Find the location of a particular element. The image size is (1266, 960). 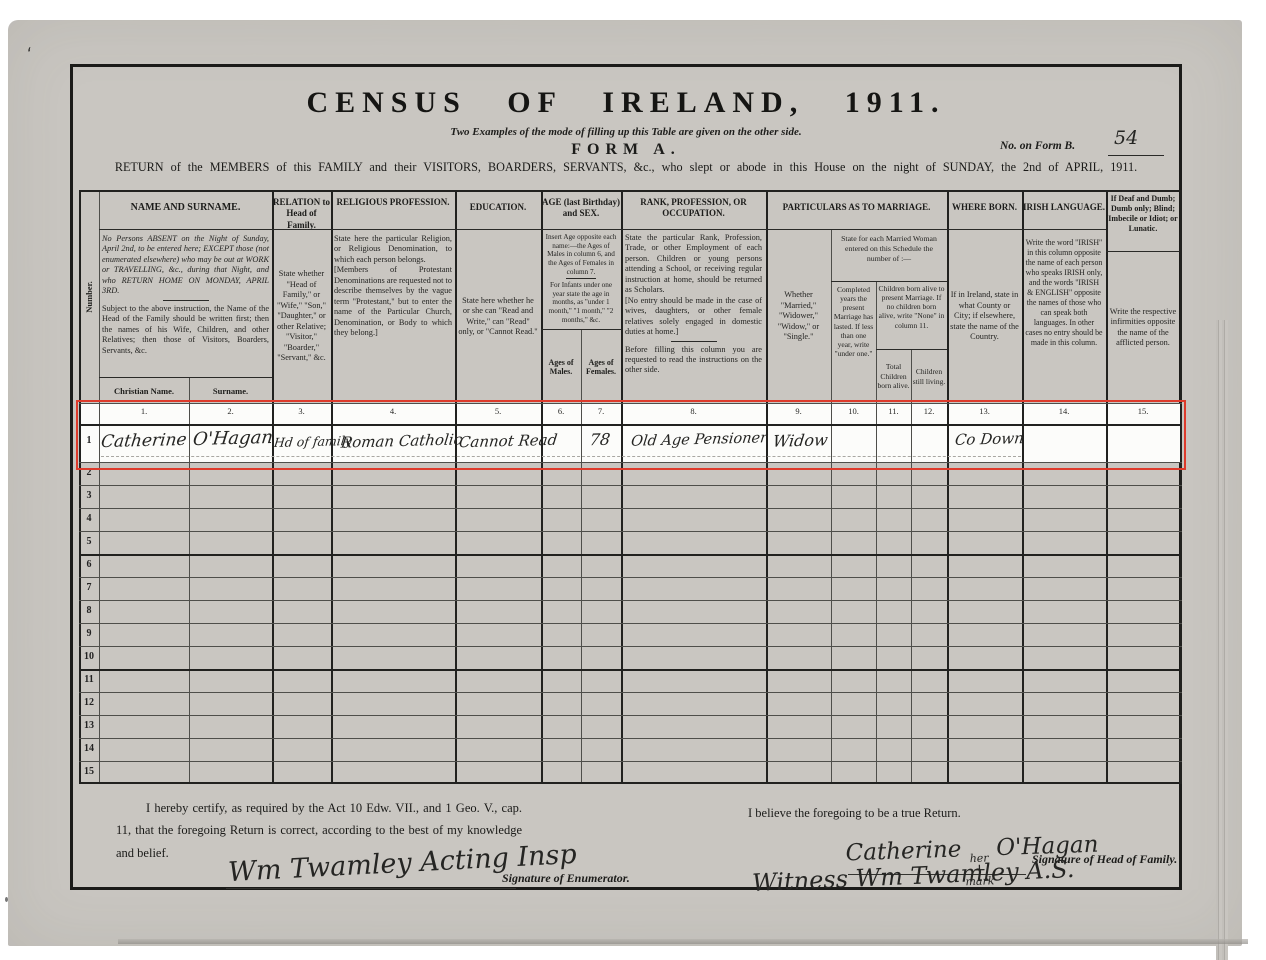

number-column-header: Number. is located at coordinates (89, 296).